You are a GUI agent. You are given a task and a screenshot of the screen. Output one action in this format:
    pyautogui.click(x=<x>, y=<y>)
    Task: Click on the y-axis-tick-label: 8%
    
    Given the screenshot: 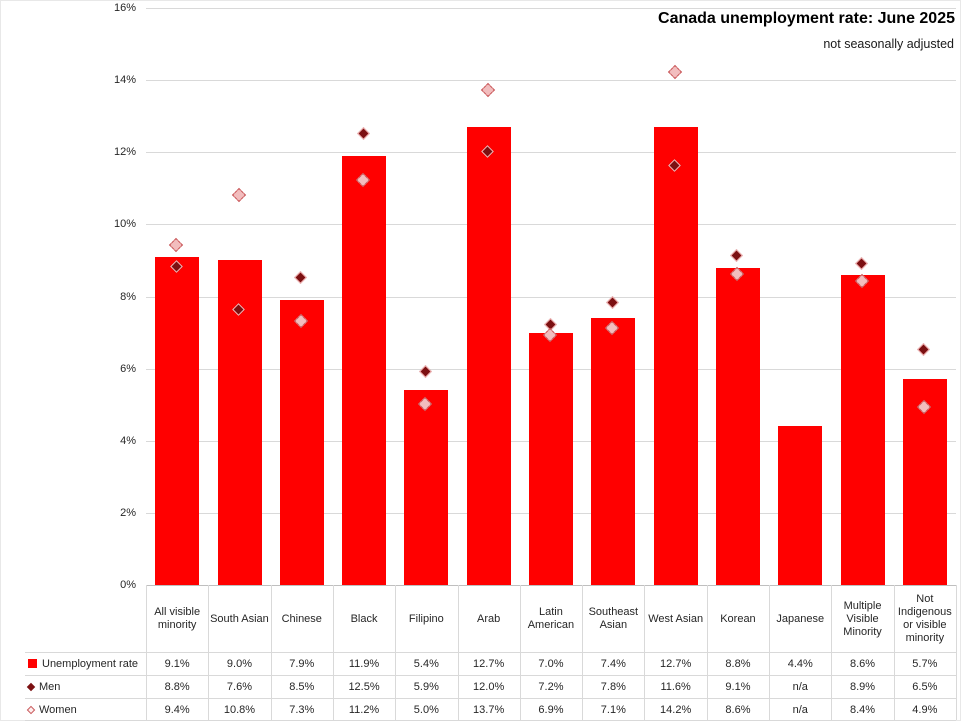 What is the action you would take?
    pyautogui.click(x=128, y=297)
    